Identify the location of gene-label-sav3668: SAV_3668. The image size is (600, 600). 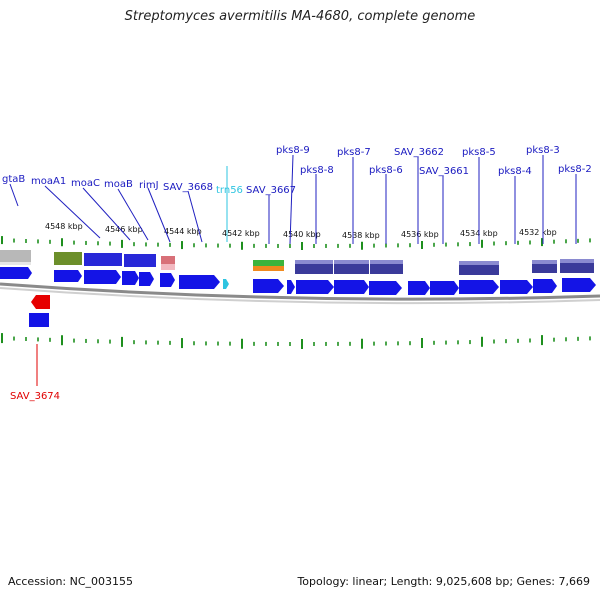
(188, 187).